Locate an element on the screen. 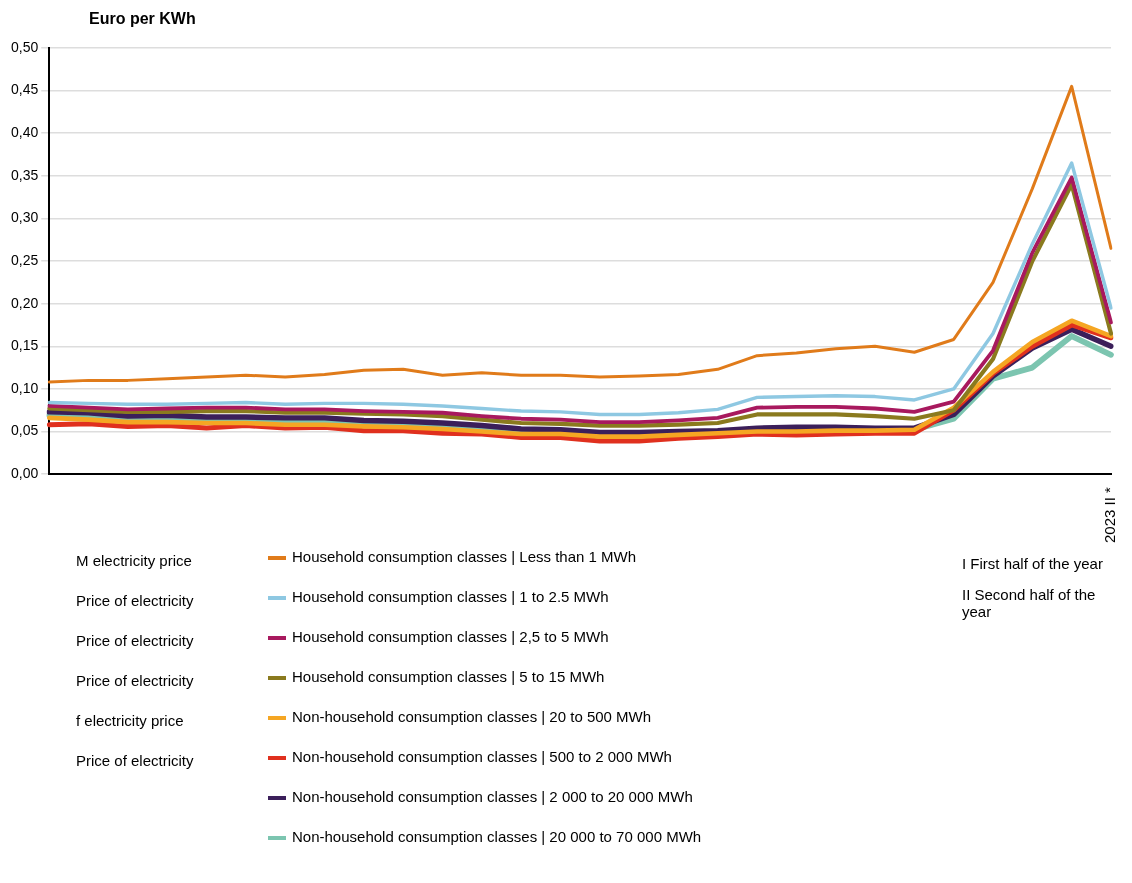  legend-label: Household consumption classes | Less than 1 MWh is located at coordinates (464, 556).